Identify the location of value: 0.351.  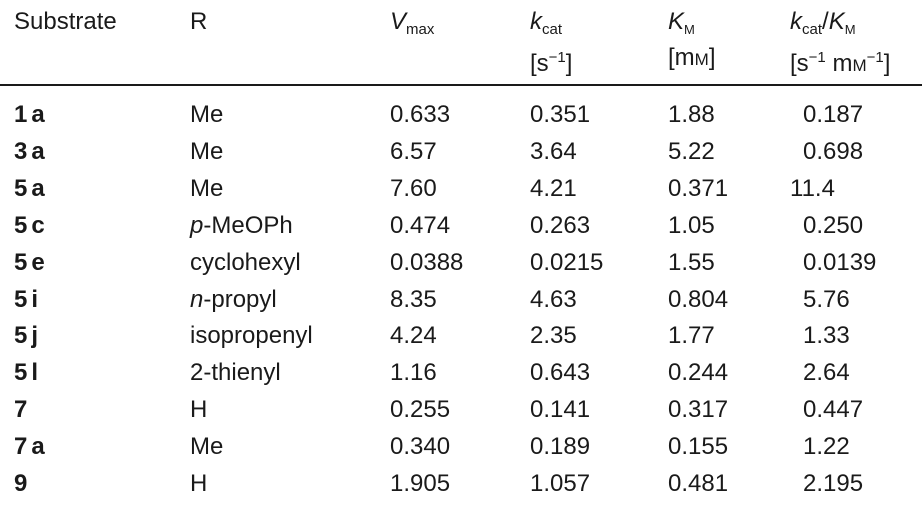
(560, 114).